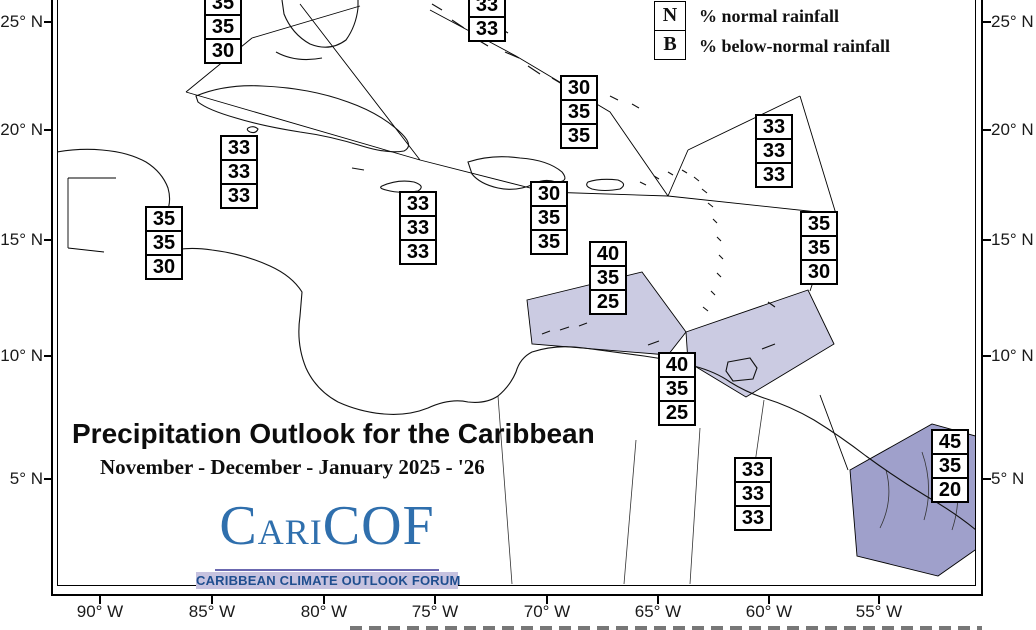  I want to click on outlook-value-stack-stack-guyana-west: 33 33 33, so click(753, 494).